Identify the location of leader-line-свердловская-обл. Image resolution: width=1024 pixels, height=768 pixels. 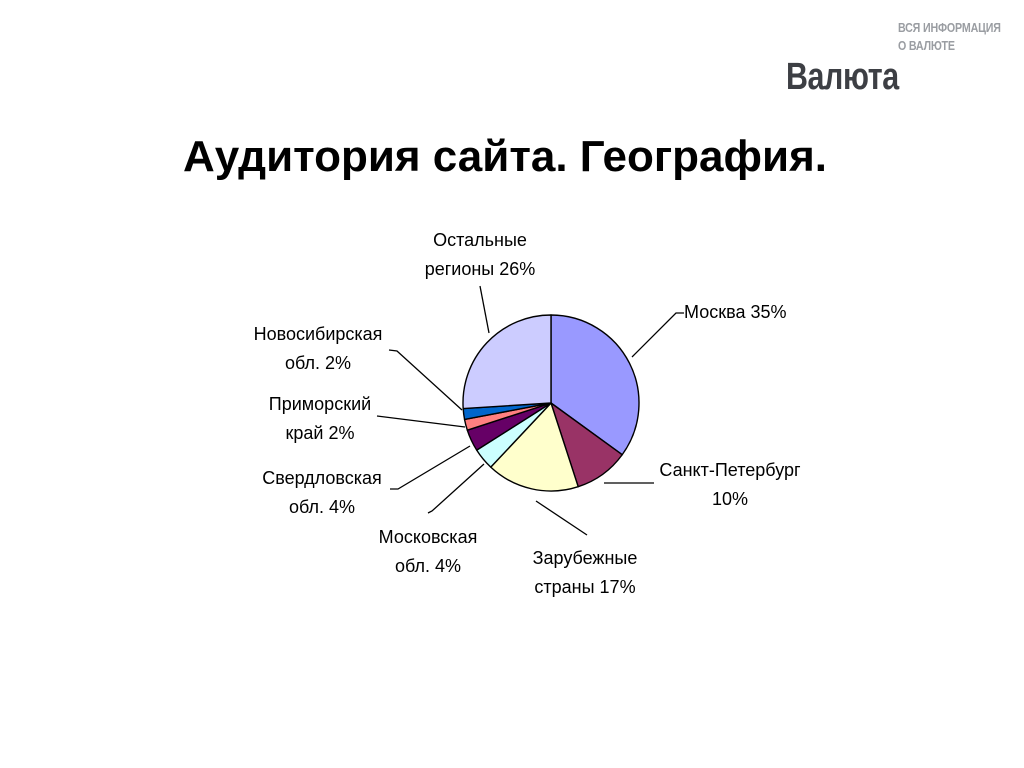
(430, 467).